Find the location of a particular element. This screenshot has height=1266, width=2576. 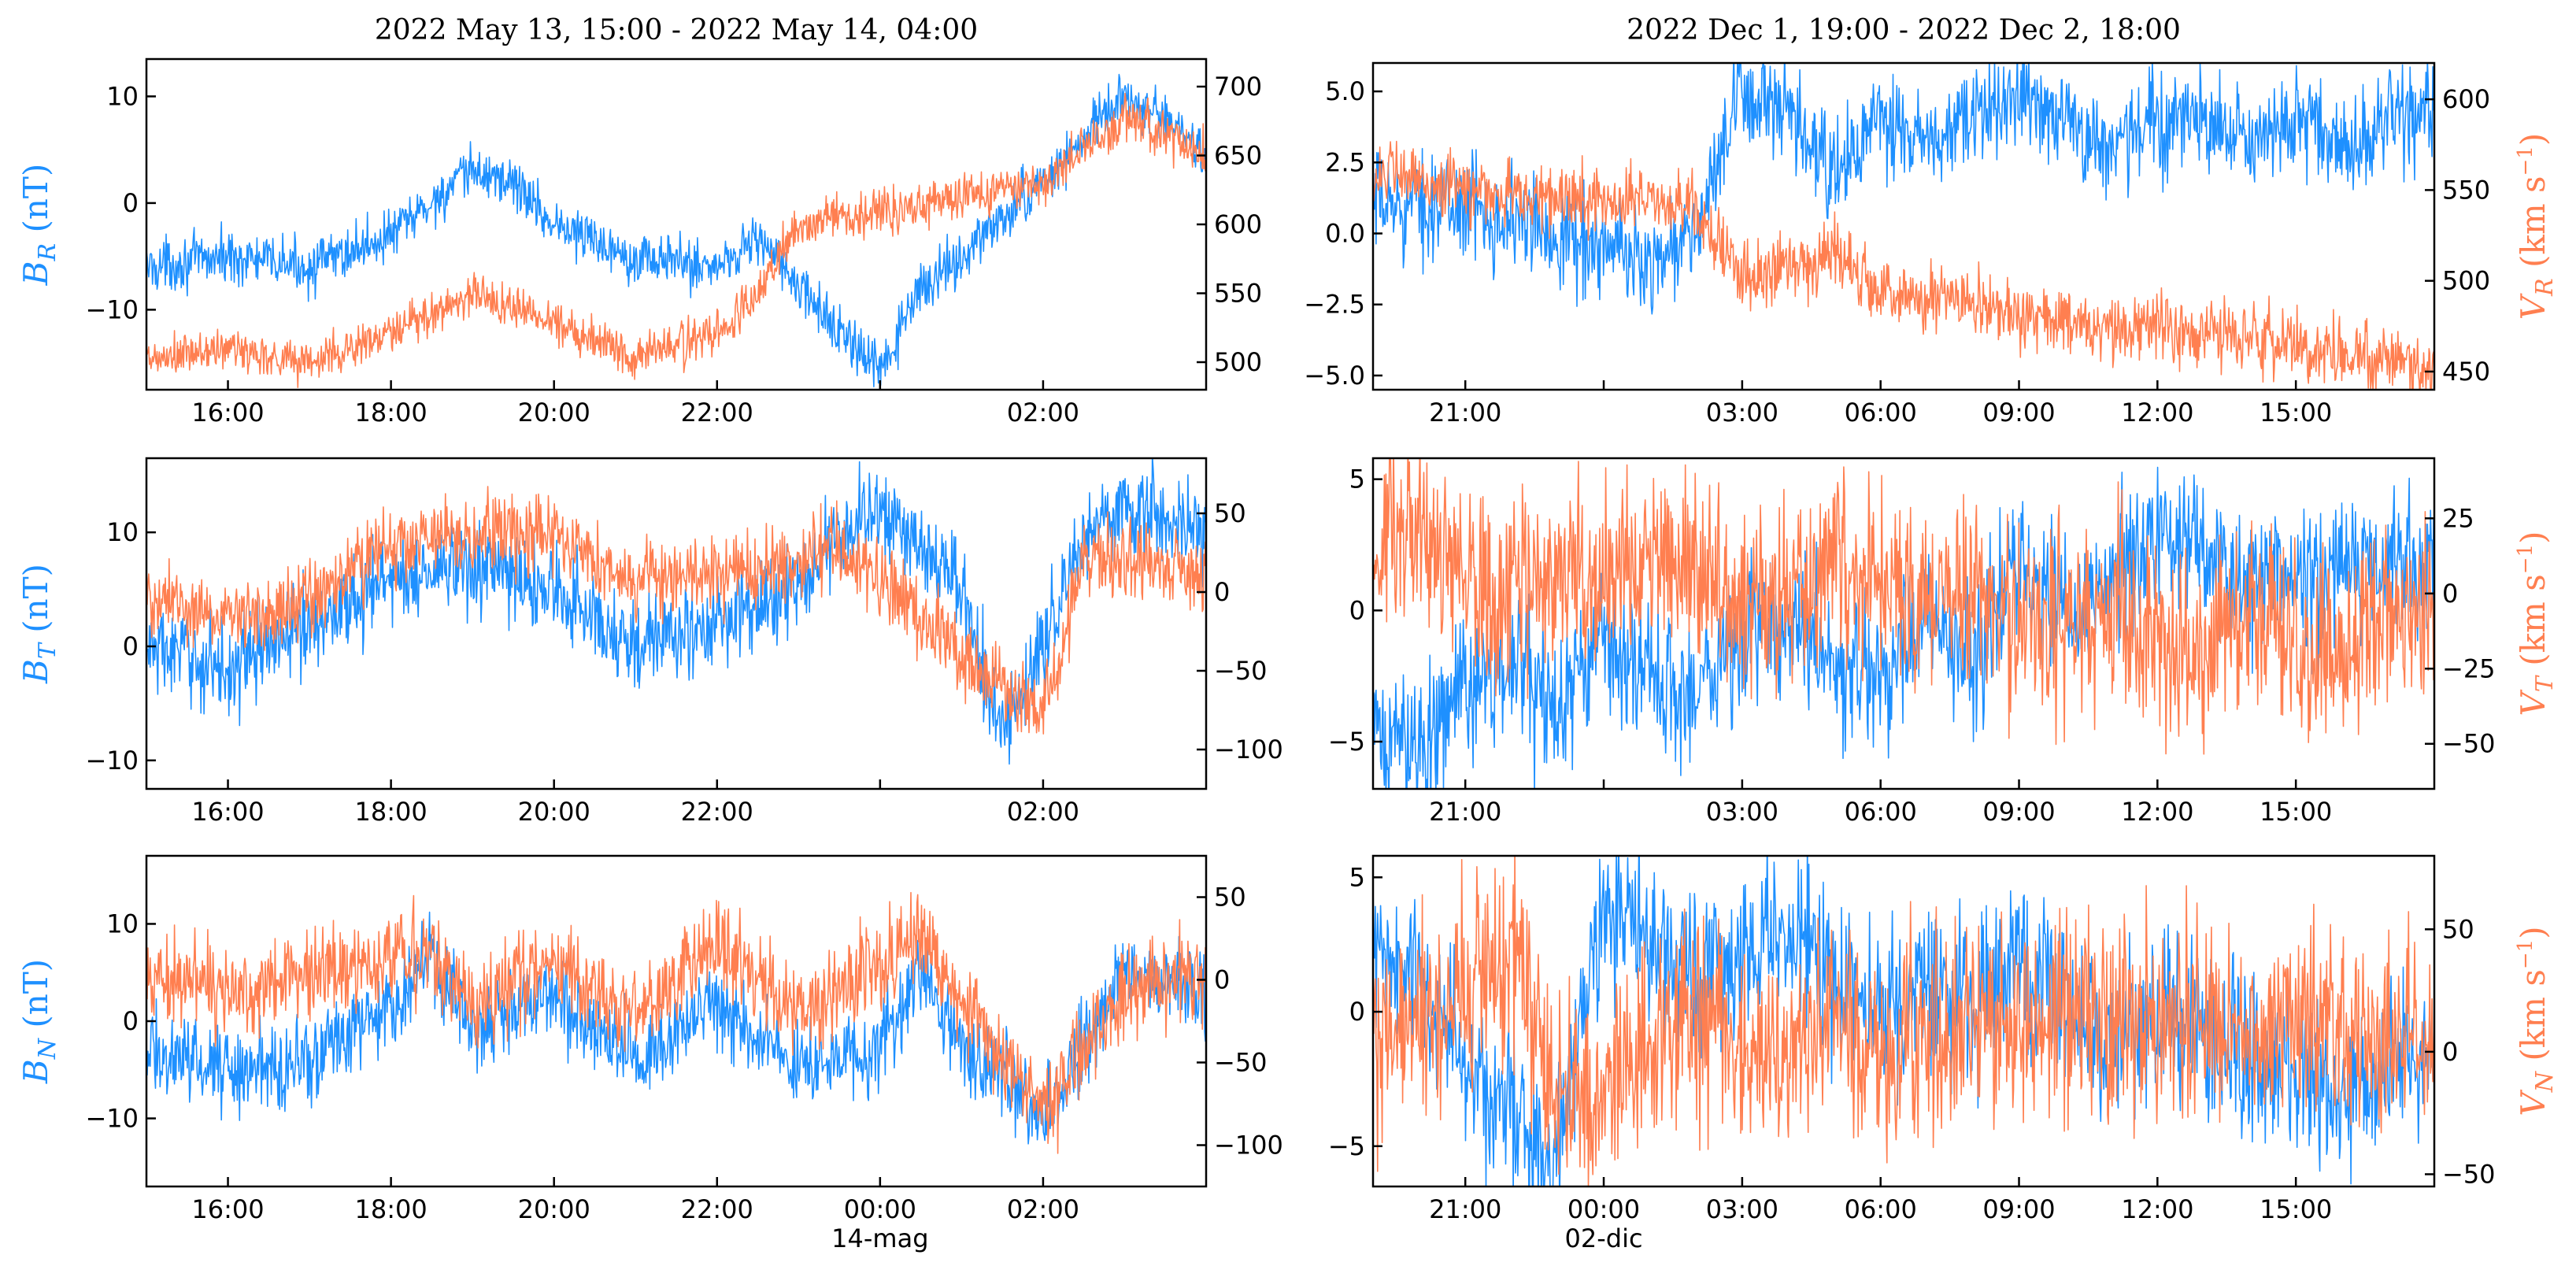

series-B_R-line is located at coordinates (1903, 189).